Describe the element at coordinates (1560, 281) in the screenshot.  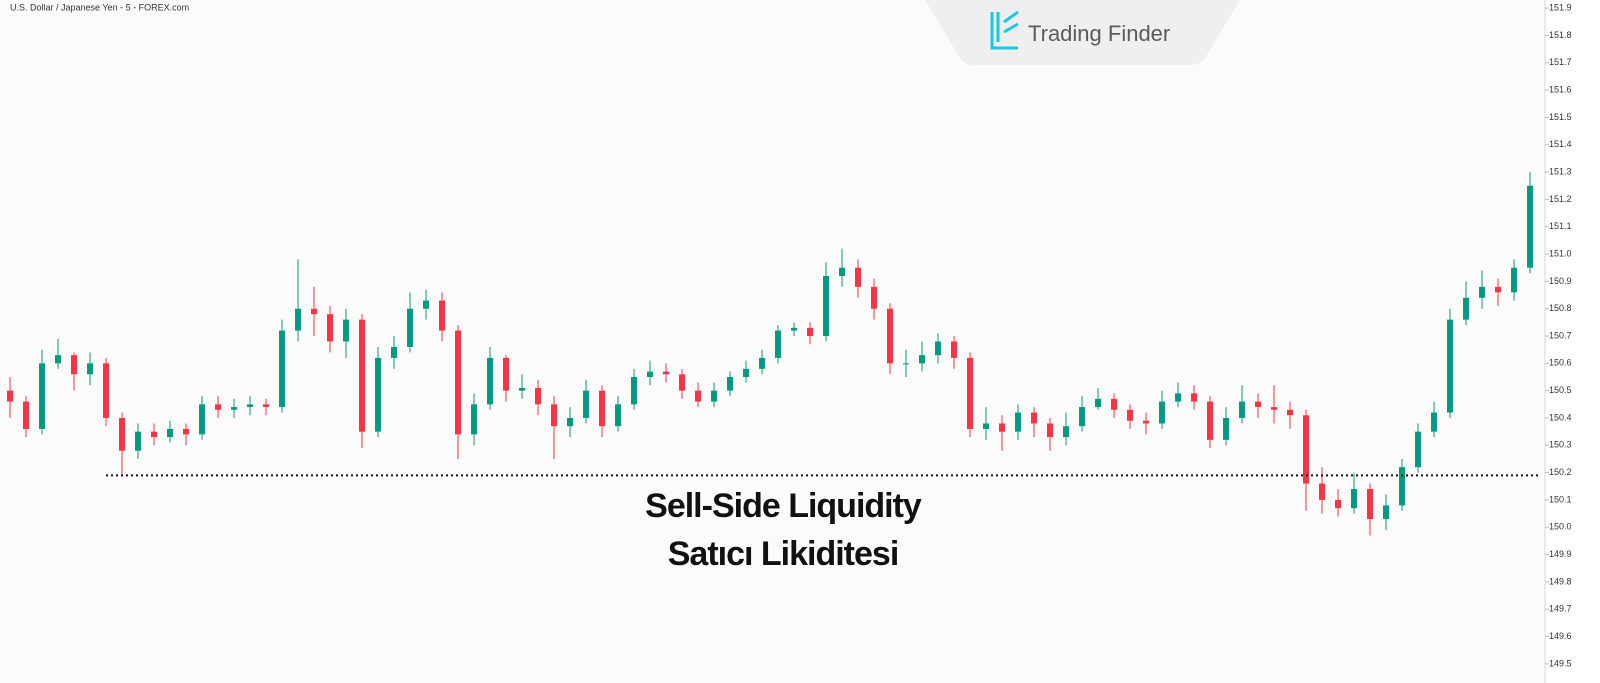
I see `y-tick-label: 150.9` at that location.